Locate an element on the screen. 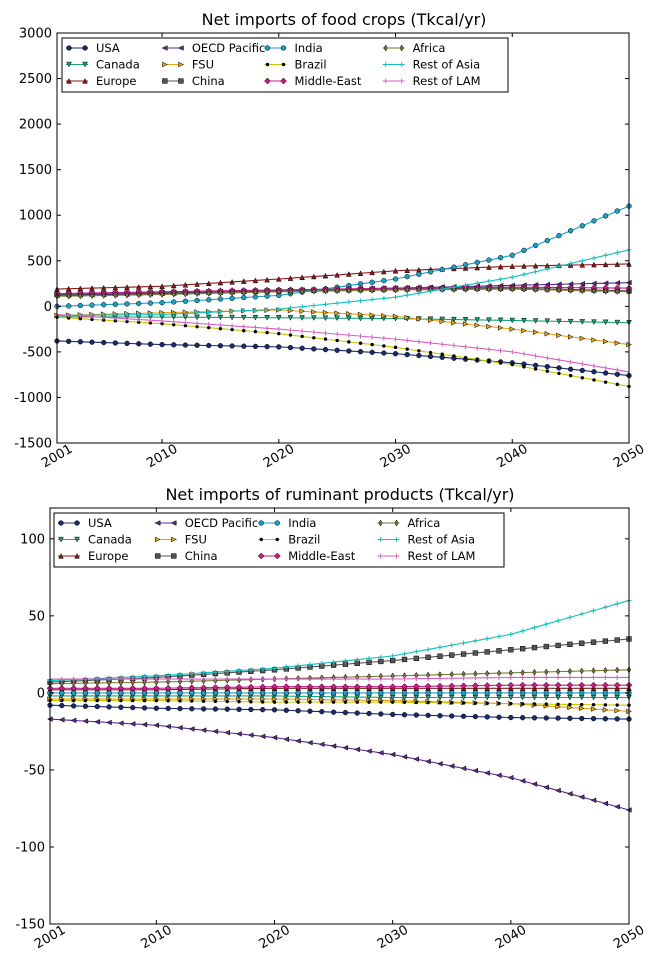  legend-entry: India is located at coordinates (293, 48).